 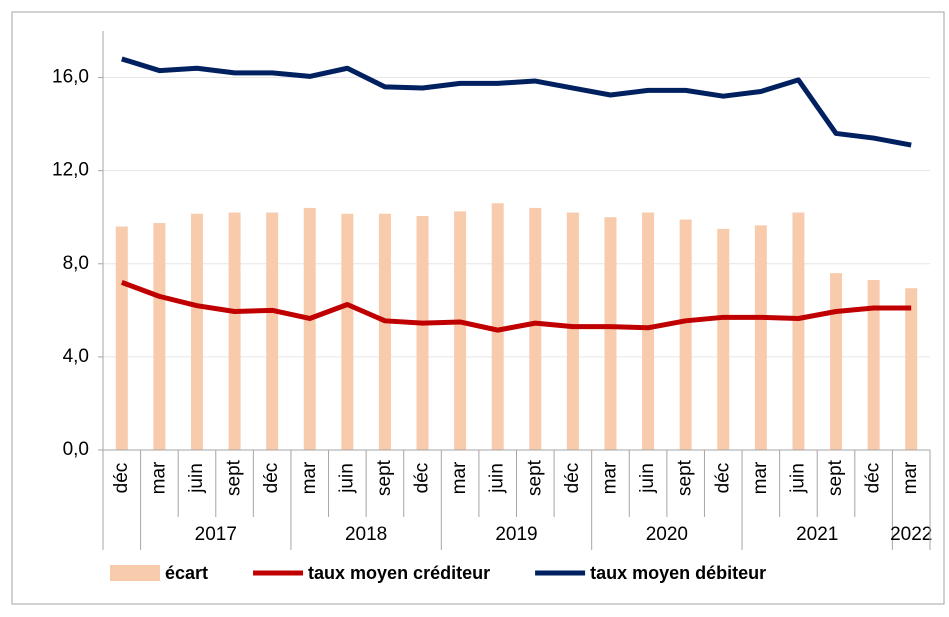 What do you see at coordinates (76, 449) in the screenshot?
I see `y-tick-label: 0,0` at bounding box center [76, 449].